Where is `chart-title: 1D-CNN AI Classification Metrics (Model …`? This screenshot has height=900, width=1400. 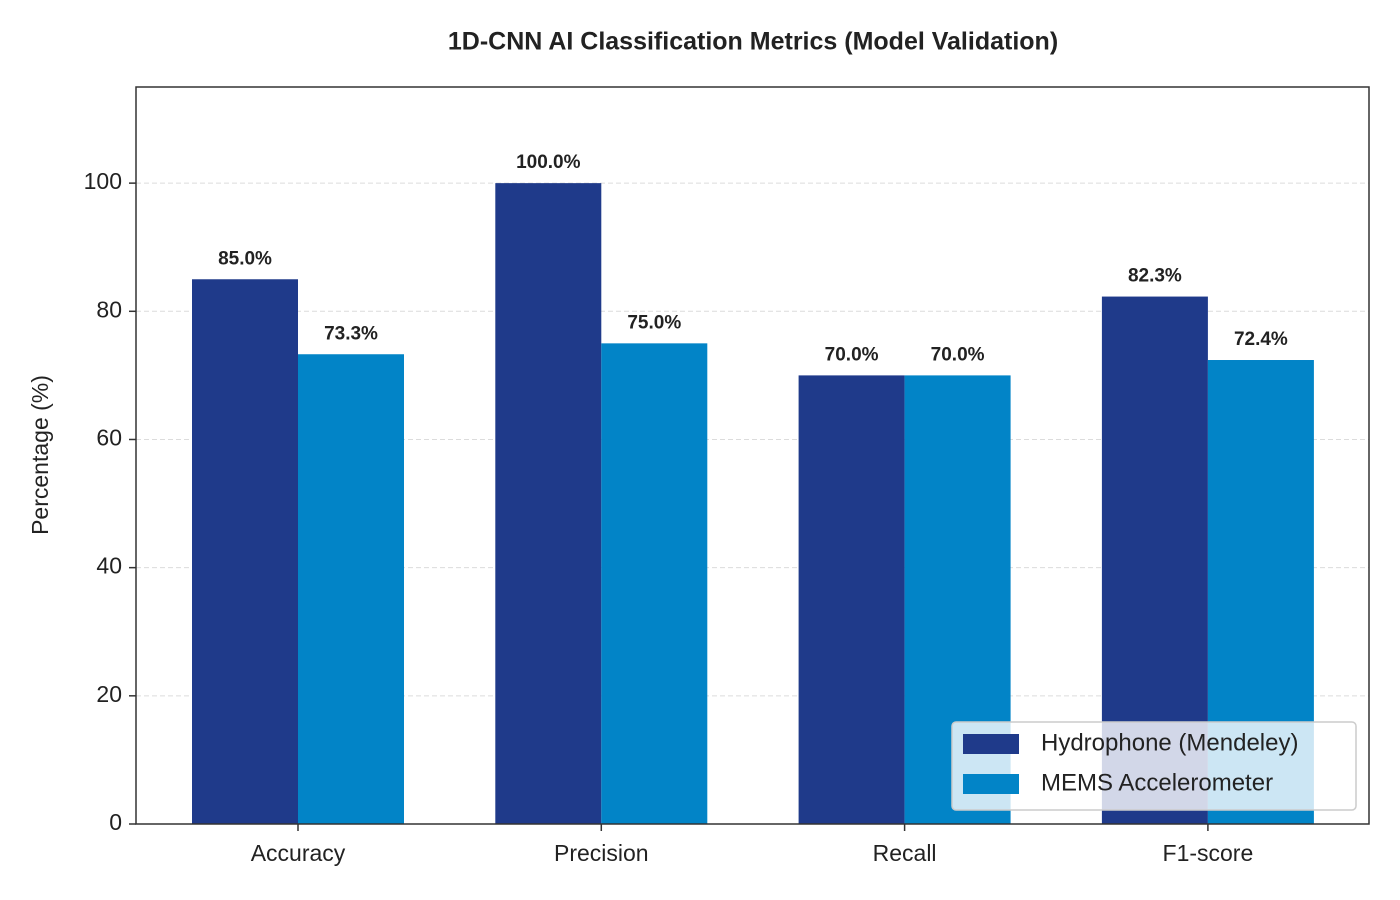 chart-title: 1D-CNN AI Classification Metrics (Model … is located at coordinates (753, 42).